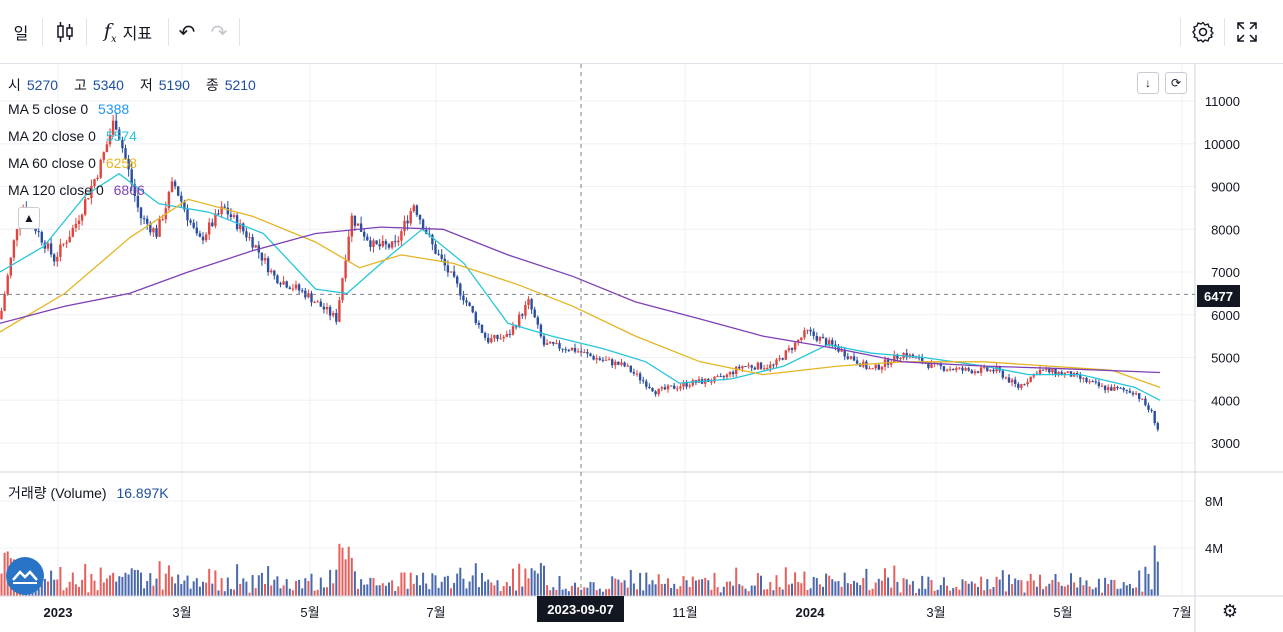 The image size is (1283, 632). Describe the element at coordinates (1148, 83) in the screenshot. I see `scroll-down-button: ↓` at that location.